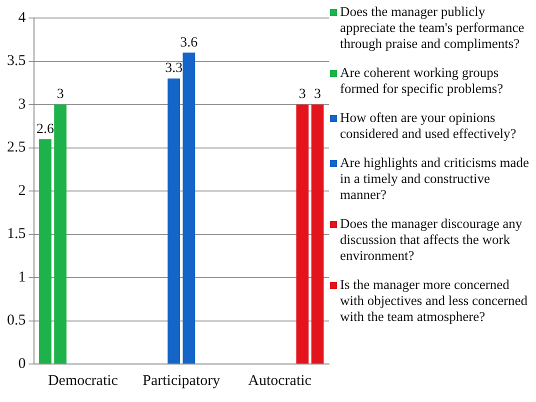 Image resolution: width=536 pixels, height=402 pixels. I want to click on legend-label: Are coherent working groups formed for specific problems?, so click(422, 81).